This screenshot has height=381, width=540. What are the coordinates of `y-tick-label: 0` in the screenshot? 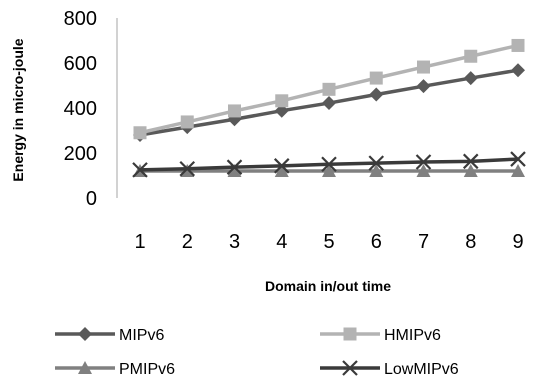 It's located at (91, 199).